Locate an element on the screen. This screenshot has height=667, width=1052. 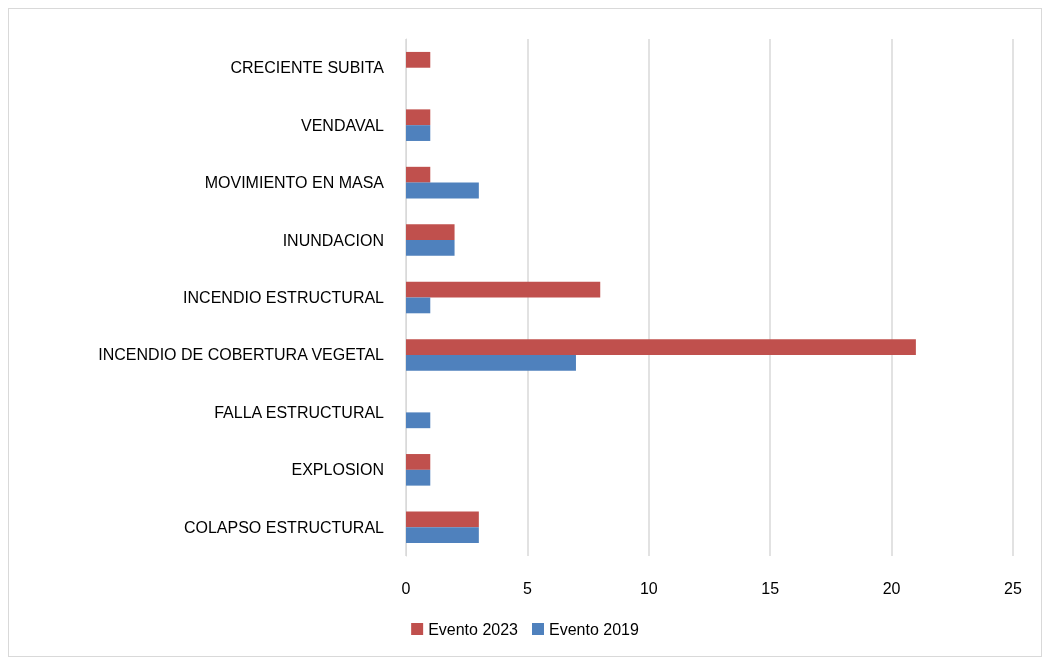
legend-label: Evento 2023 is located at coordinates (473, 629).